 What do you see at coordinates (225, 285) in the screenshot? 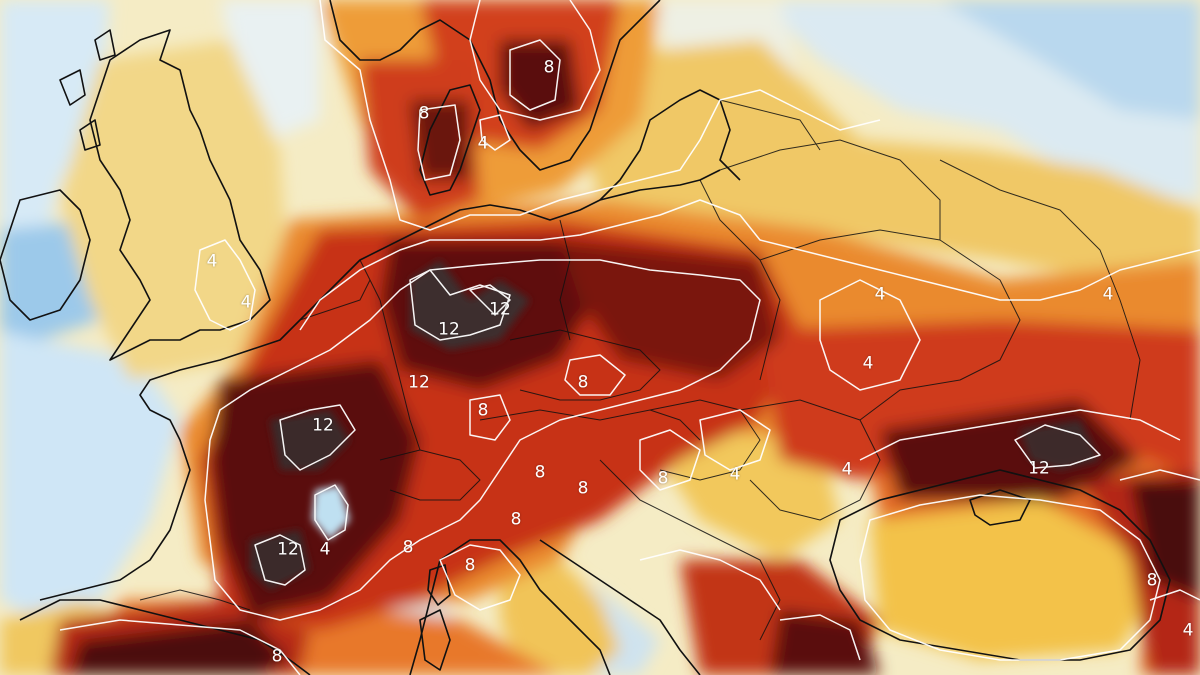
I see `isoline-4-england` at bounding box center [225, 285].